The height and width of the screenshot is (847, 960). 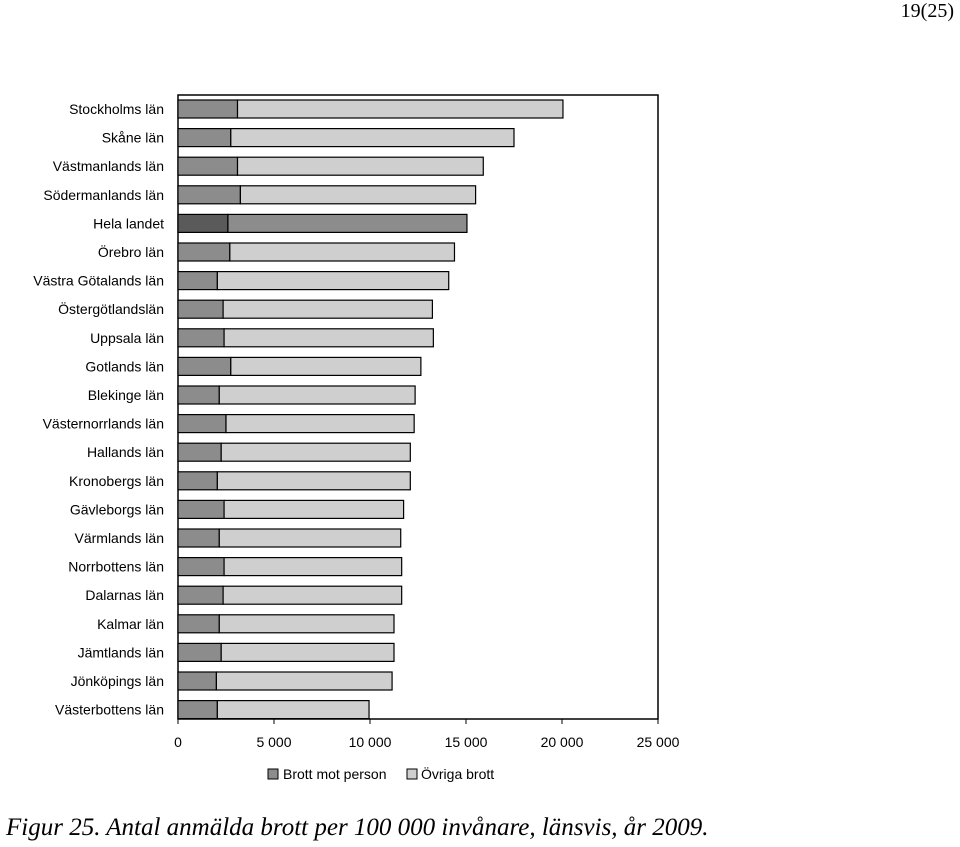 What do you see at coordinates (108, 166) in the screenshot?
I see `category-label: Västmanlands län` at bounding box center [108, 166].